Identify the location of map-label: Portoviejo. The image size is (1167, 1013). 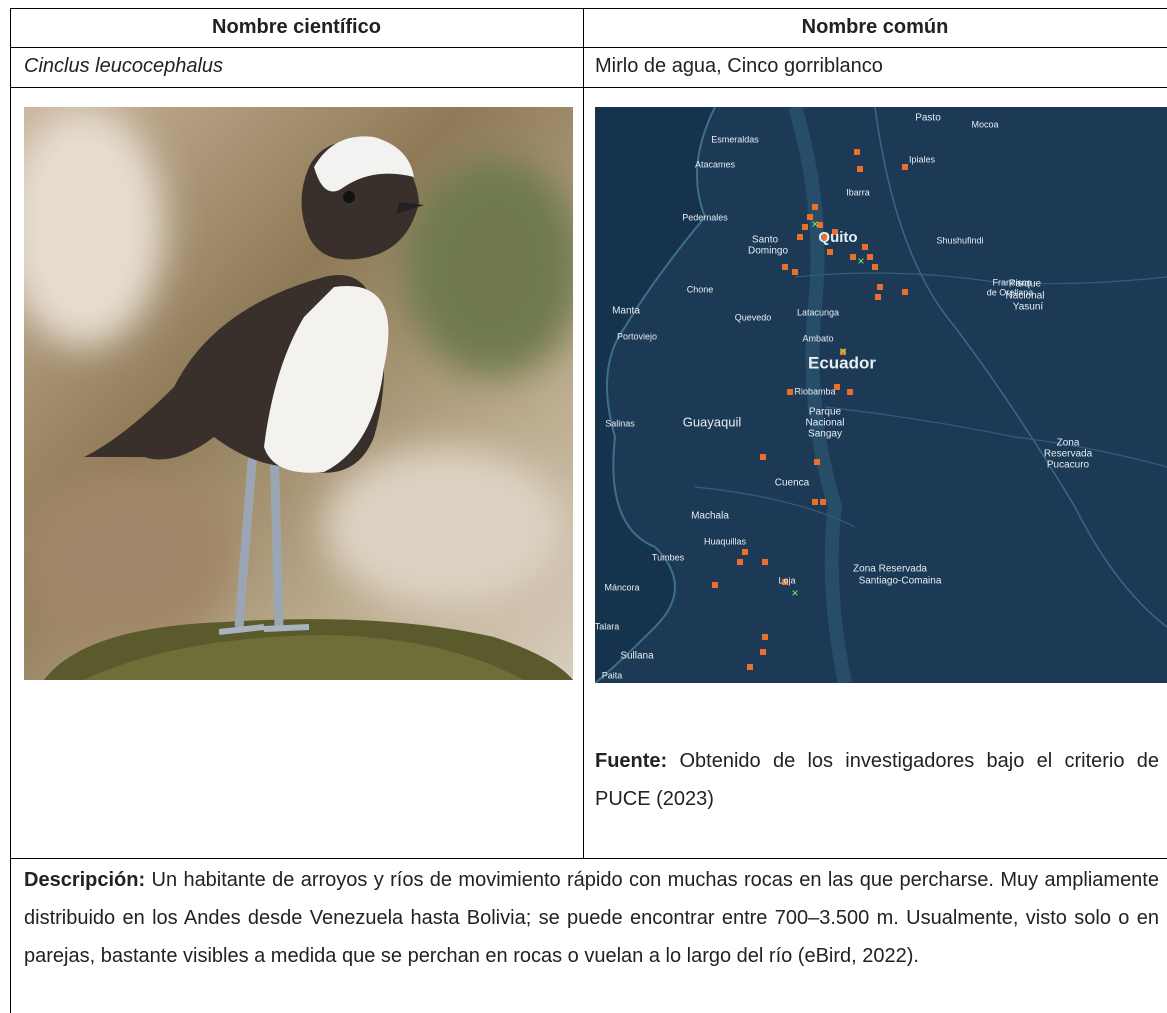
(637, 336).